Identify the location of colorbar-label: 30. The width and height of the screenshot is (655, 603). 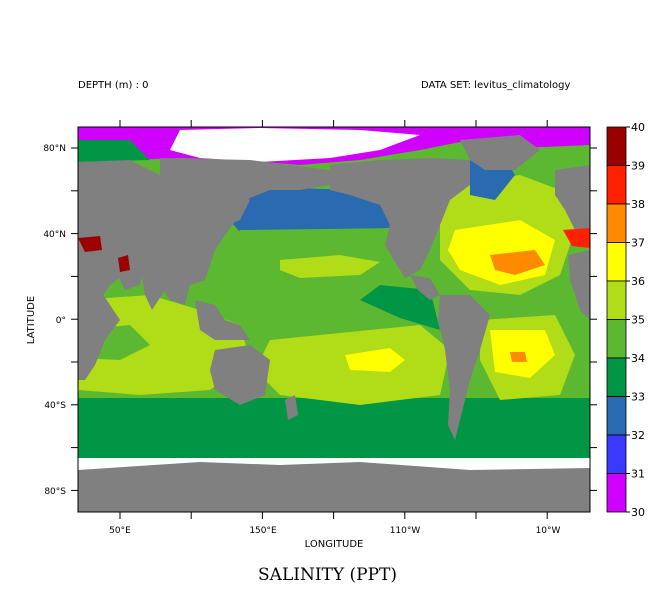
(638, 512).